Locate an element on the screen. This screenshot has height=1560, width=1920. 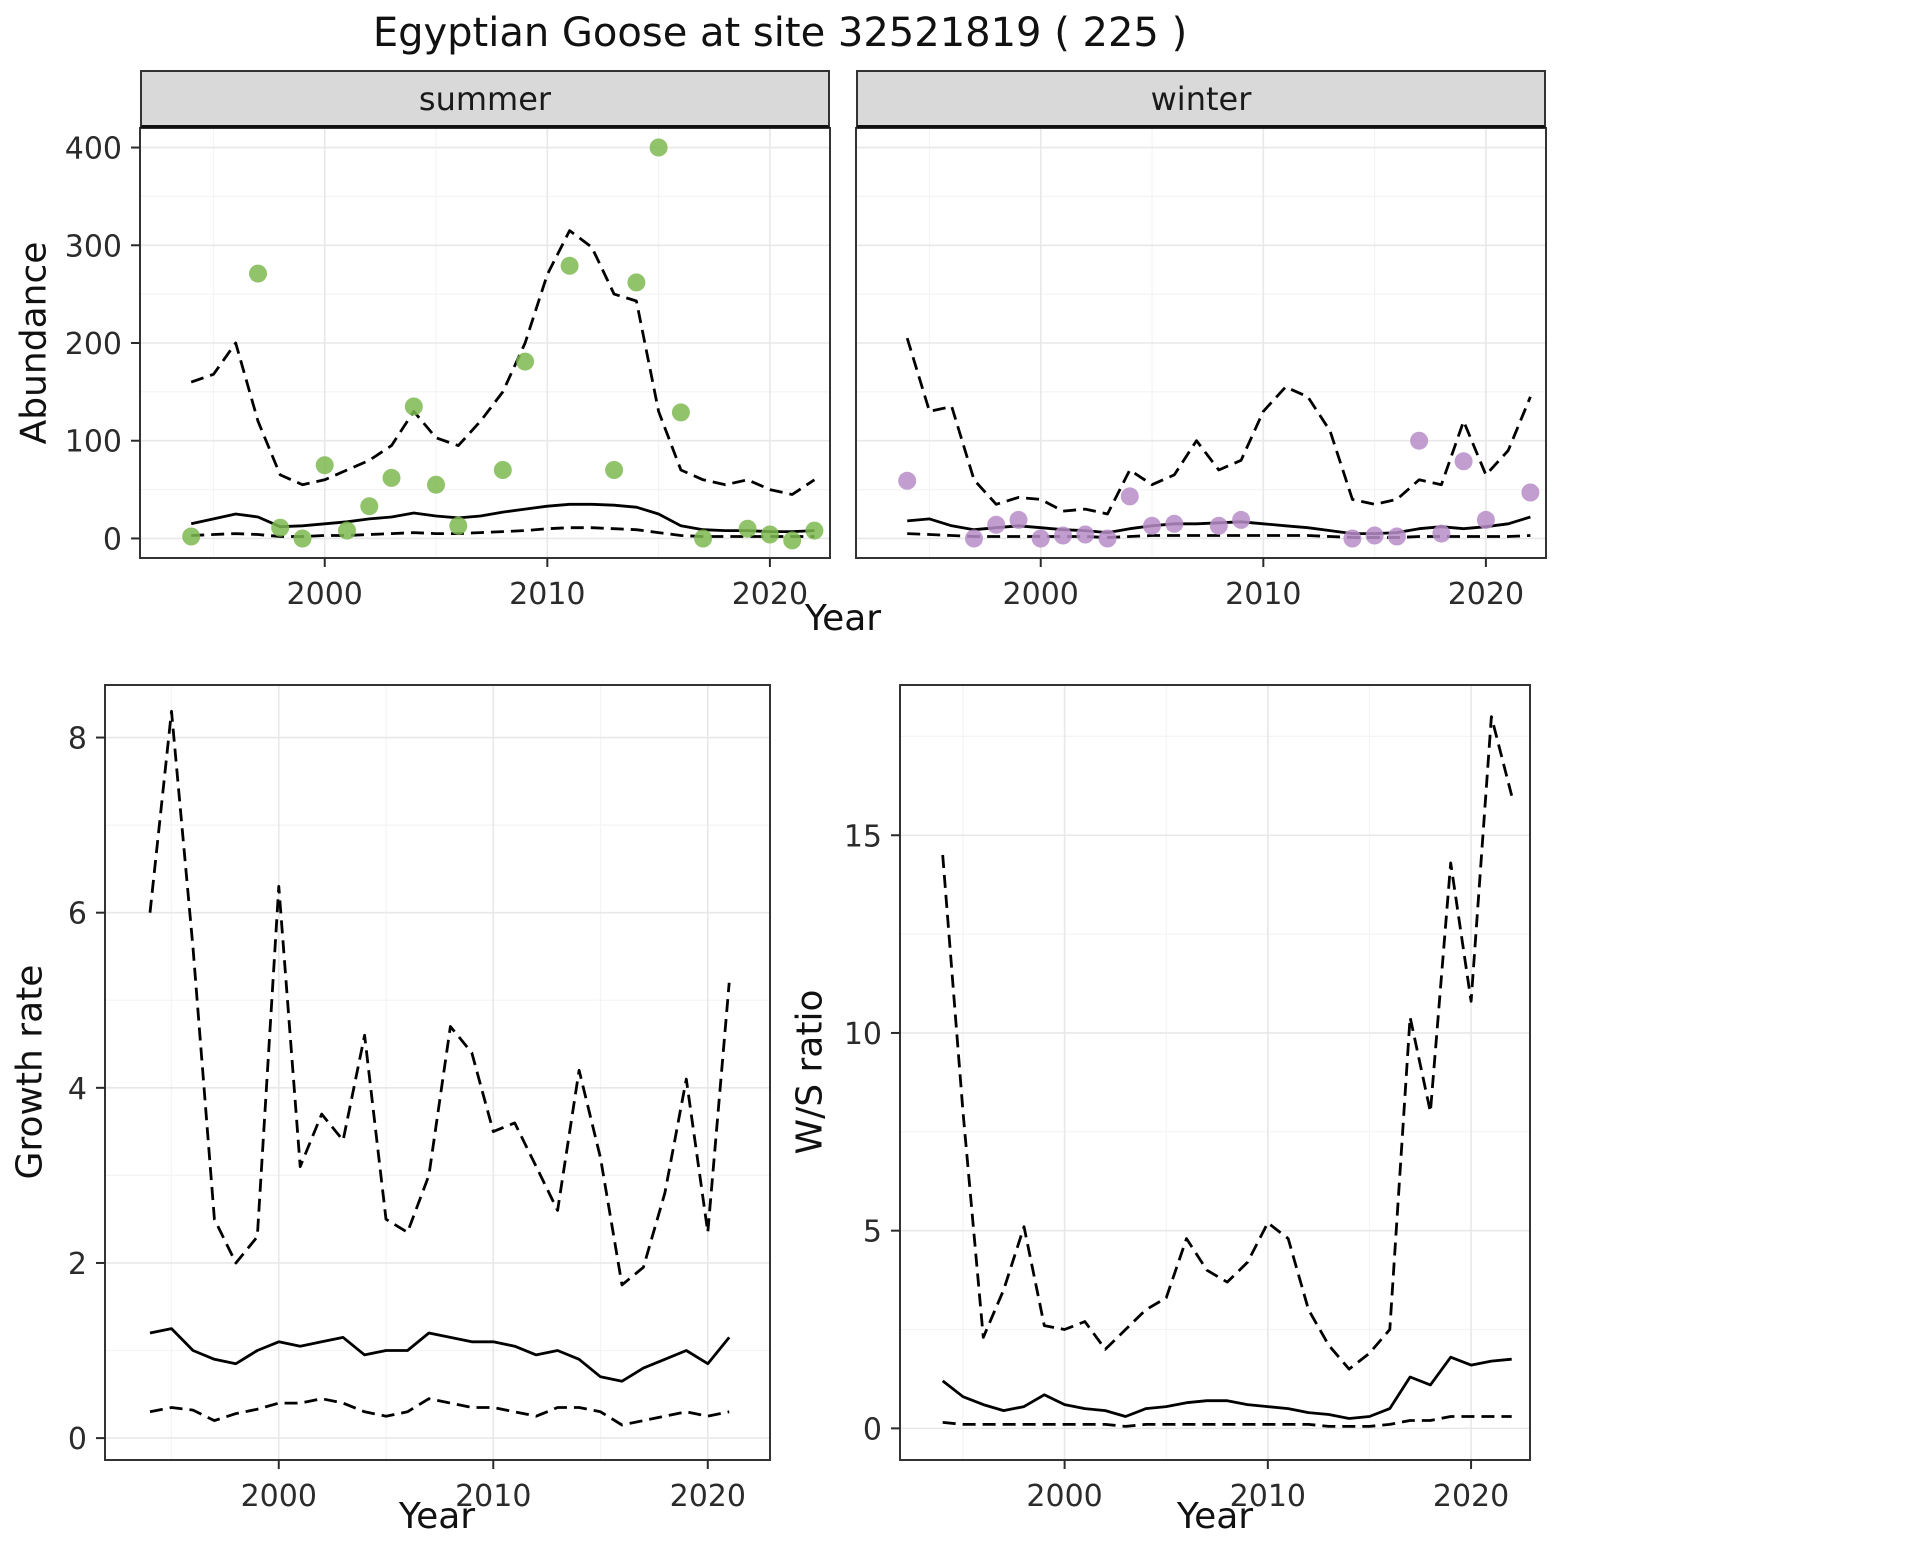
x-axis-label-ws-ratio: Year is located at coordinates (1215, 1516).